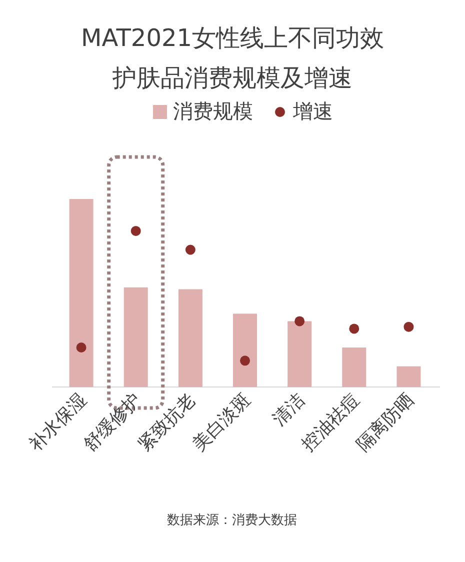 The height and width of the screenshot is (562, 465). Describe the element at coordinates (213, 111) in the screenshot. I see `legend-label: 消费规模` at that location.